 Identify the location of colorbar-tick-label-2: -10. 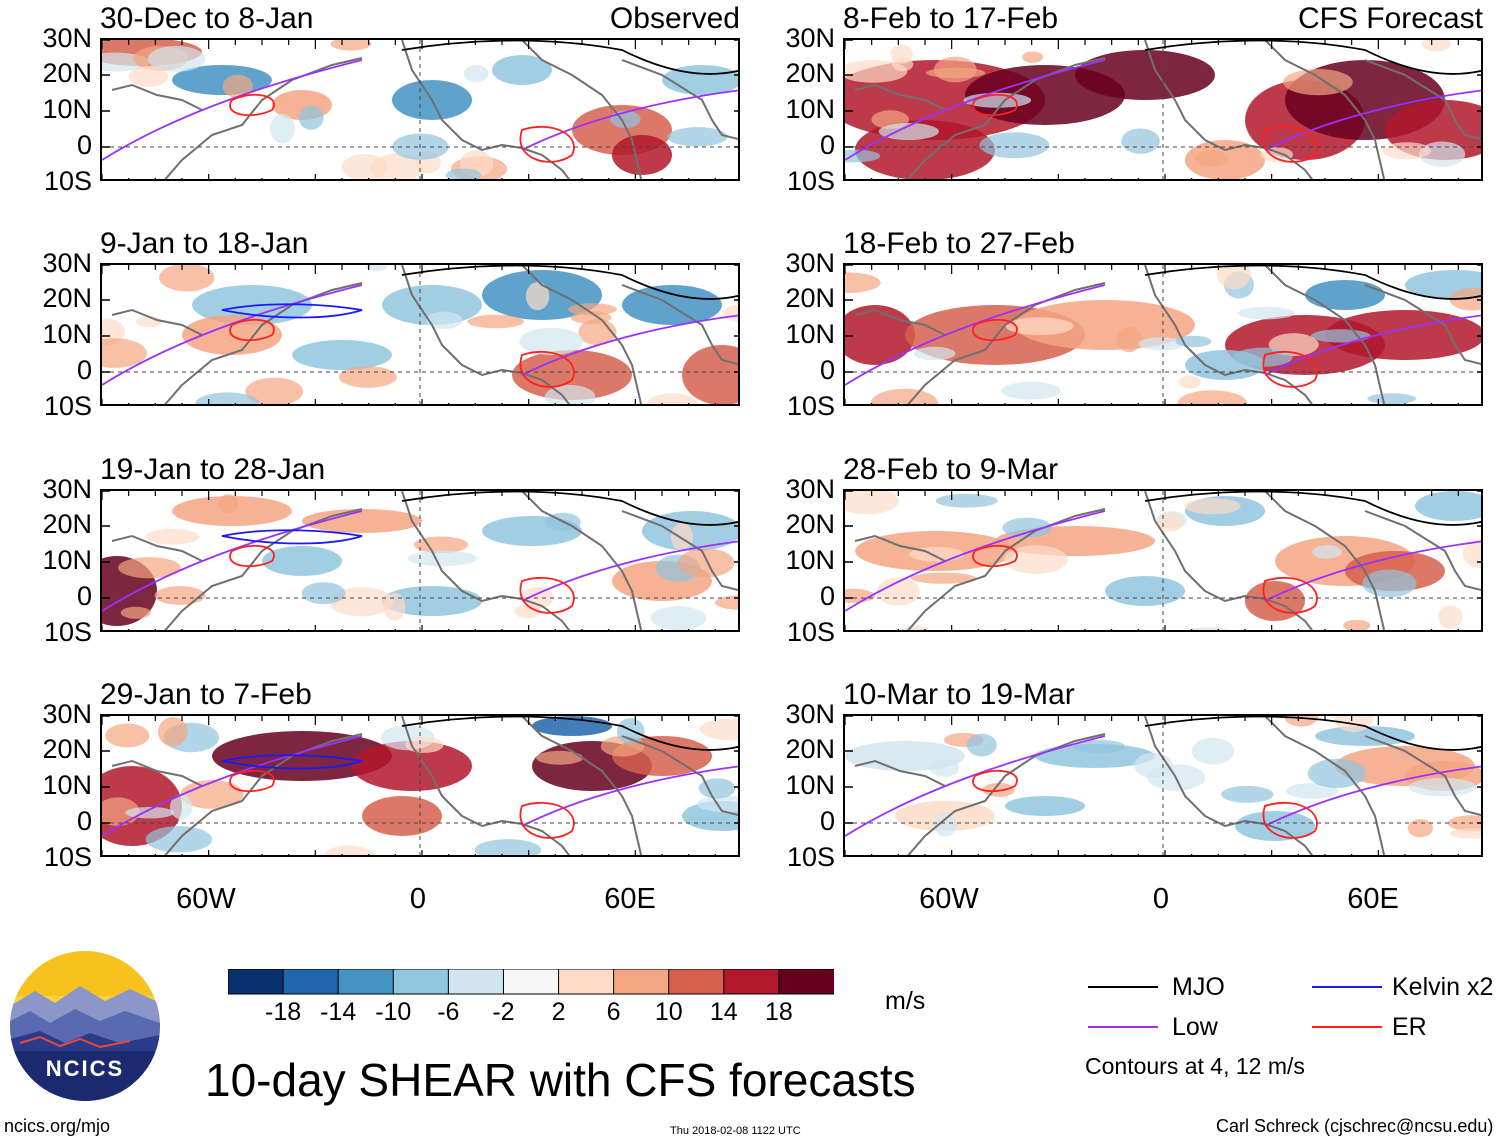
(393, 1012).